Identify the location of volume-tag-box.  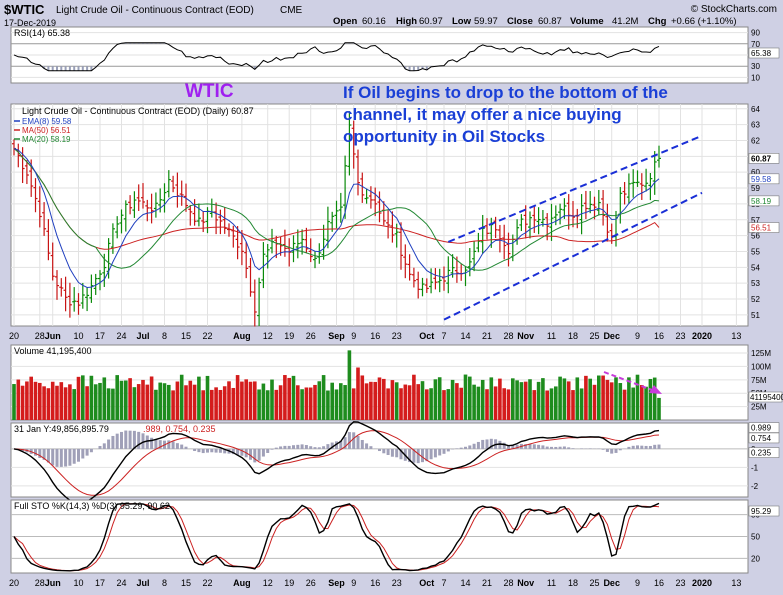
(765, 397).